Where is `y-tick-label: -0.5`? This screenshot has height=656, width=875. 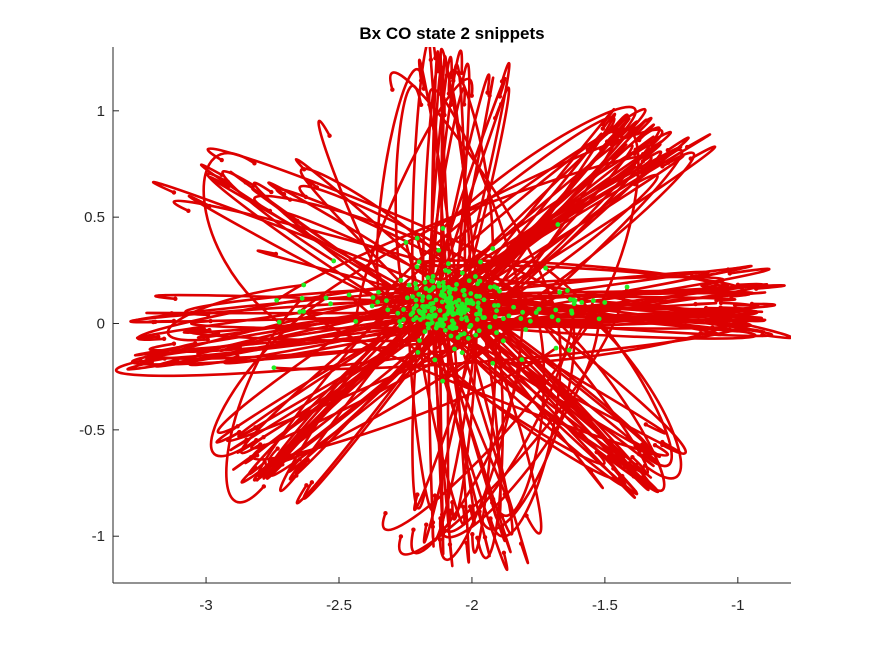 y-tick-label: -0.5 is located at coordinates (92, 430).